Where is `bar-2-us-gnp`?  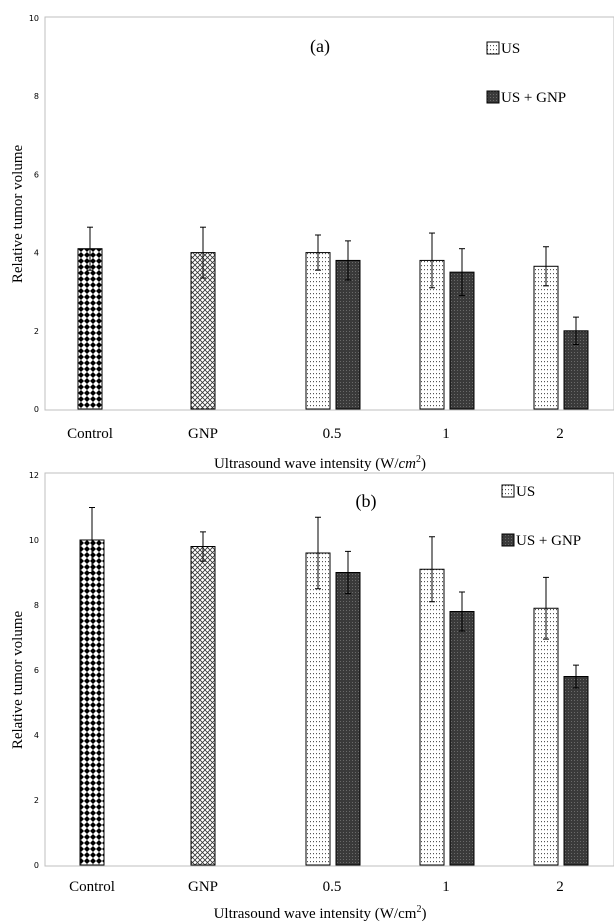 bar-2-us-gnp is located at coordinates (576, 771).